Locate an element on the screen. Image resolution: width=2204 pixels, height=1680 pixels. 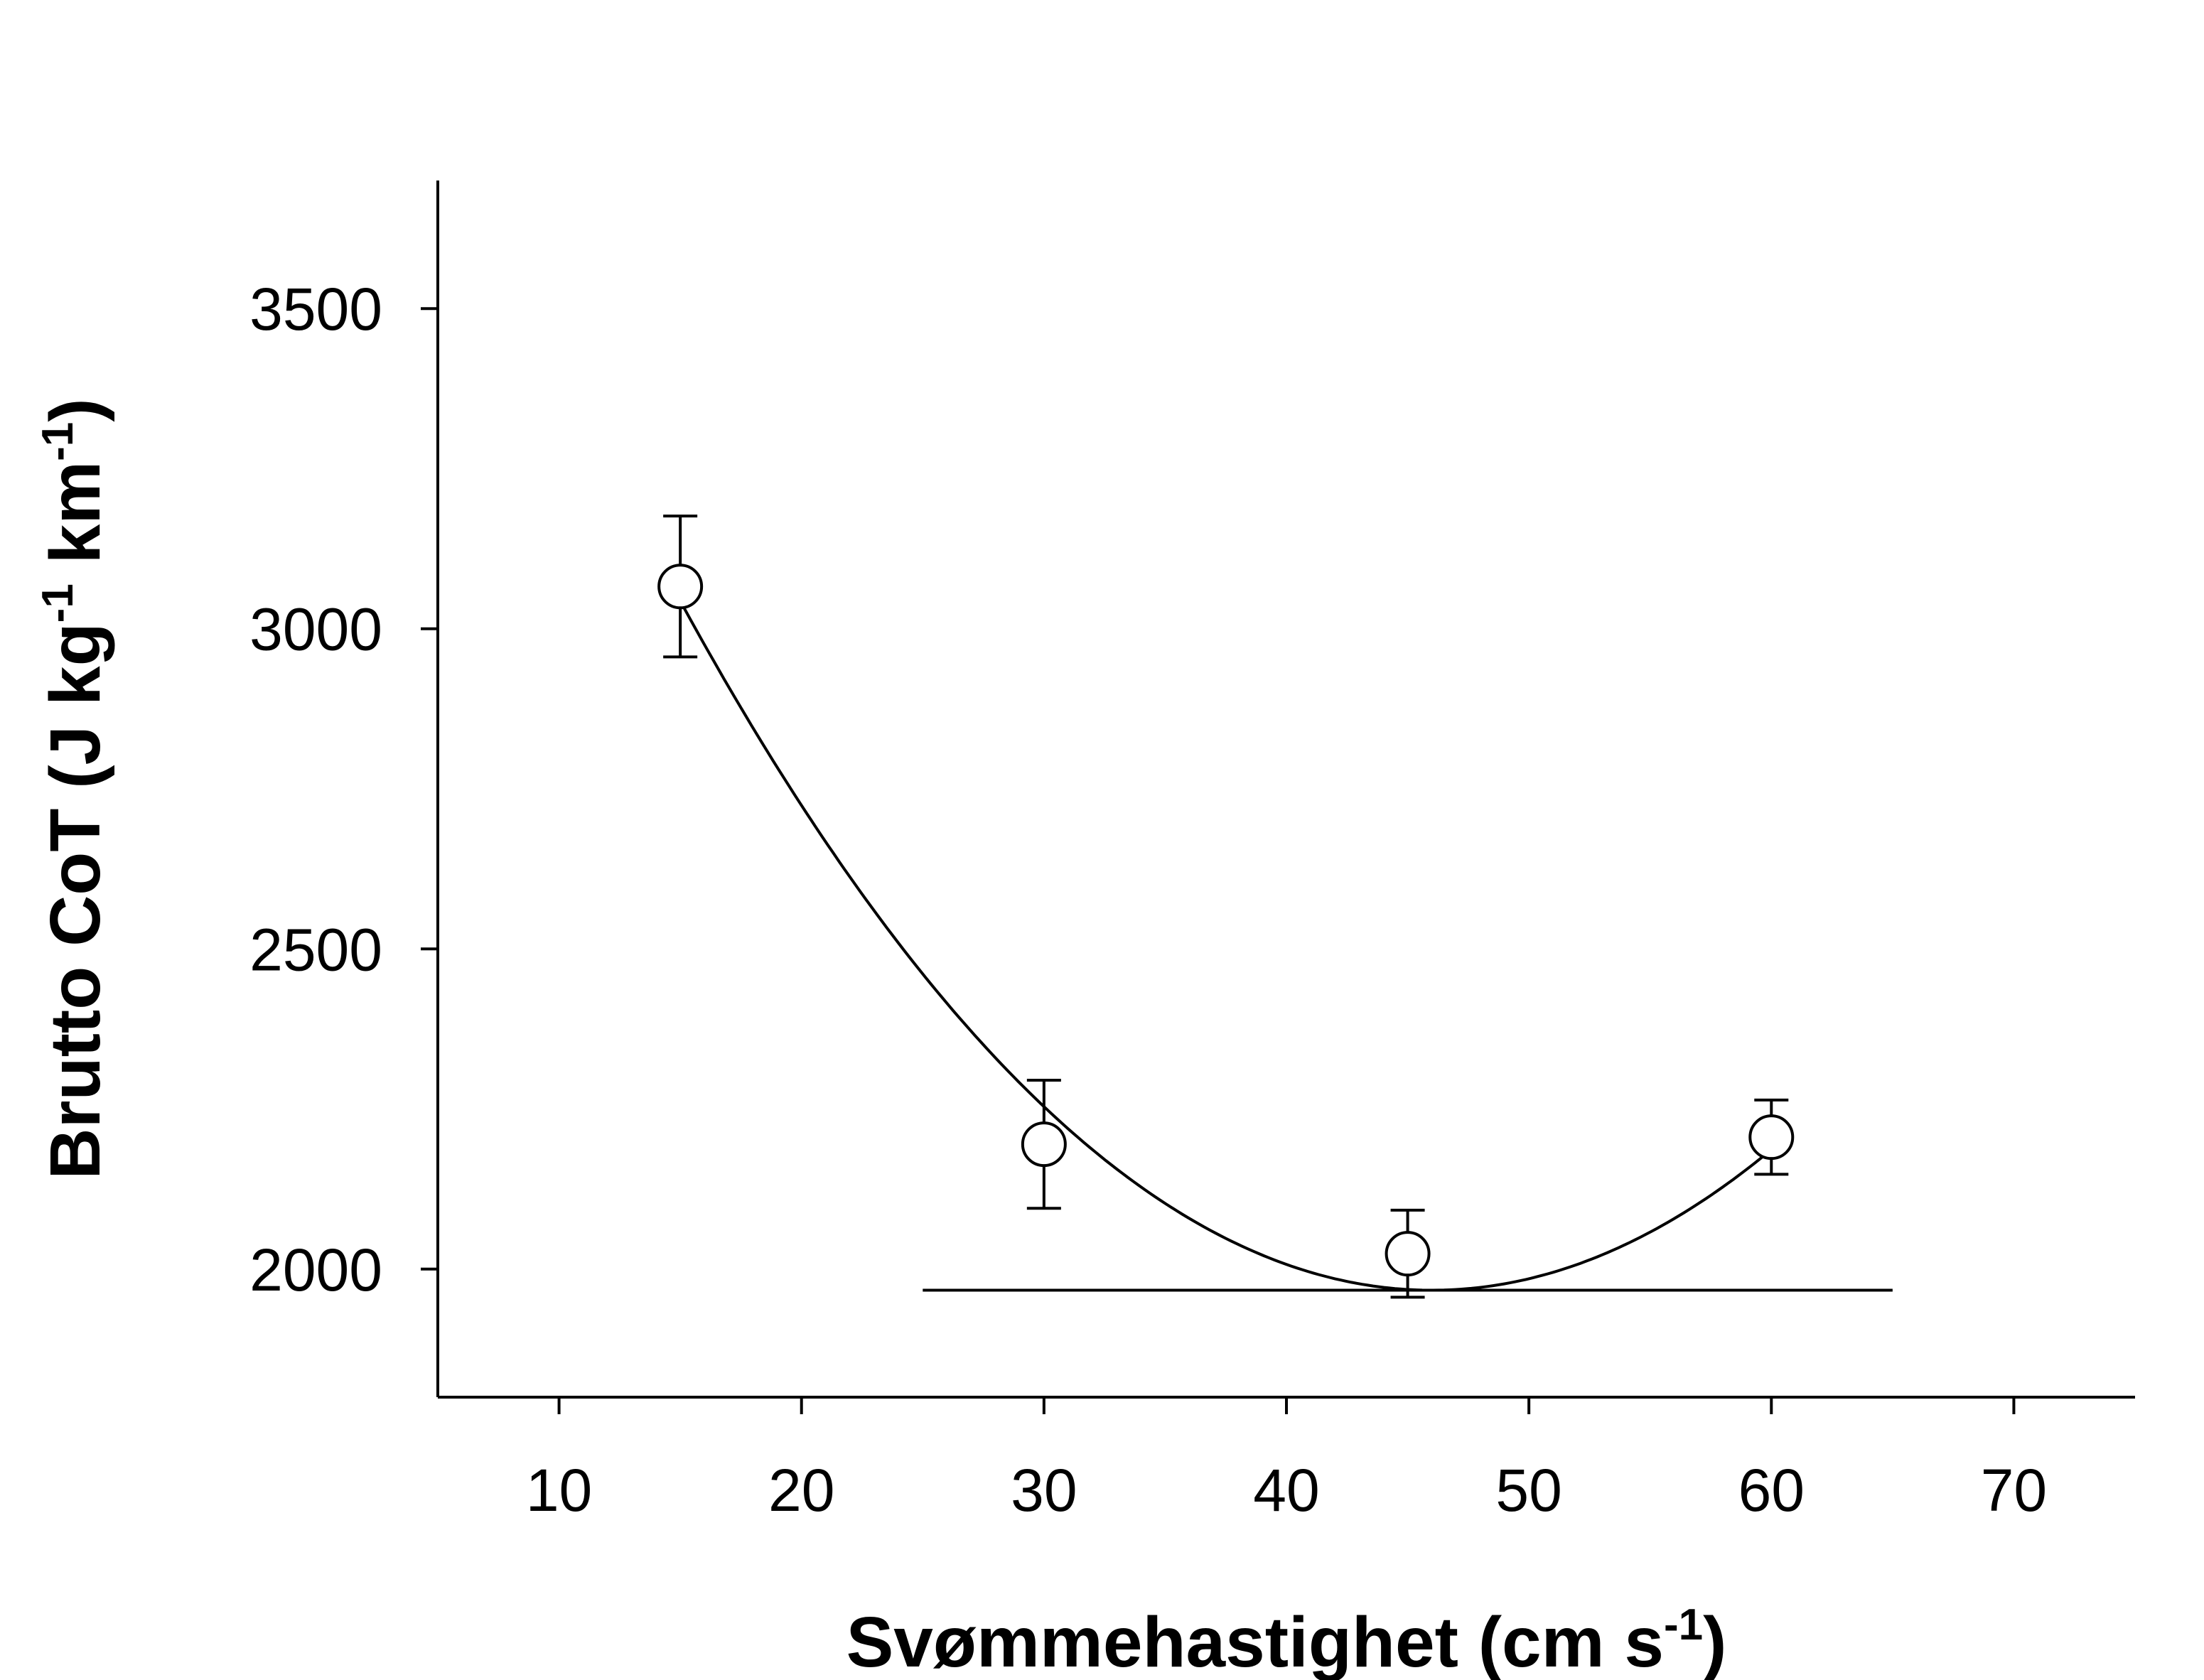
x-tick-label: 20 is located at coordinates (801, 1490).